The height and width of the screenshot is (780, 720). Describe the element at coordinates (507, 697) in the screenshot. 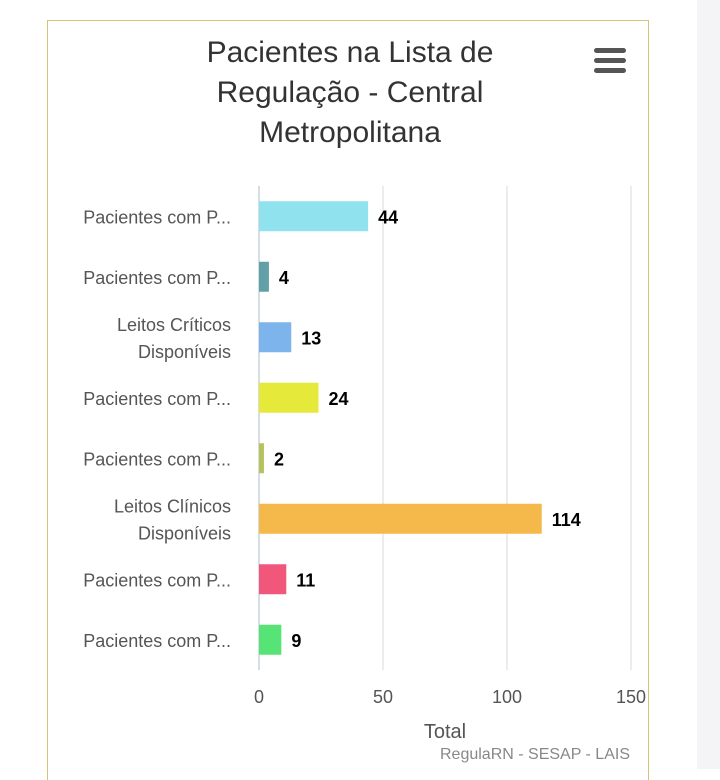

I see `x-tick-label: 100` at that location.